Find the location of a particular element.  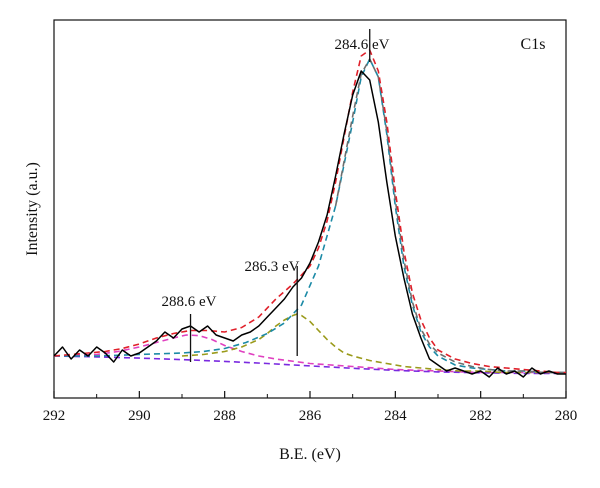

x-tick-label: 292 is located at coordinates (54, 416).